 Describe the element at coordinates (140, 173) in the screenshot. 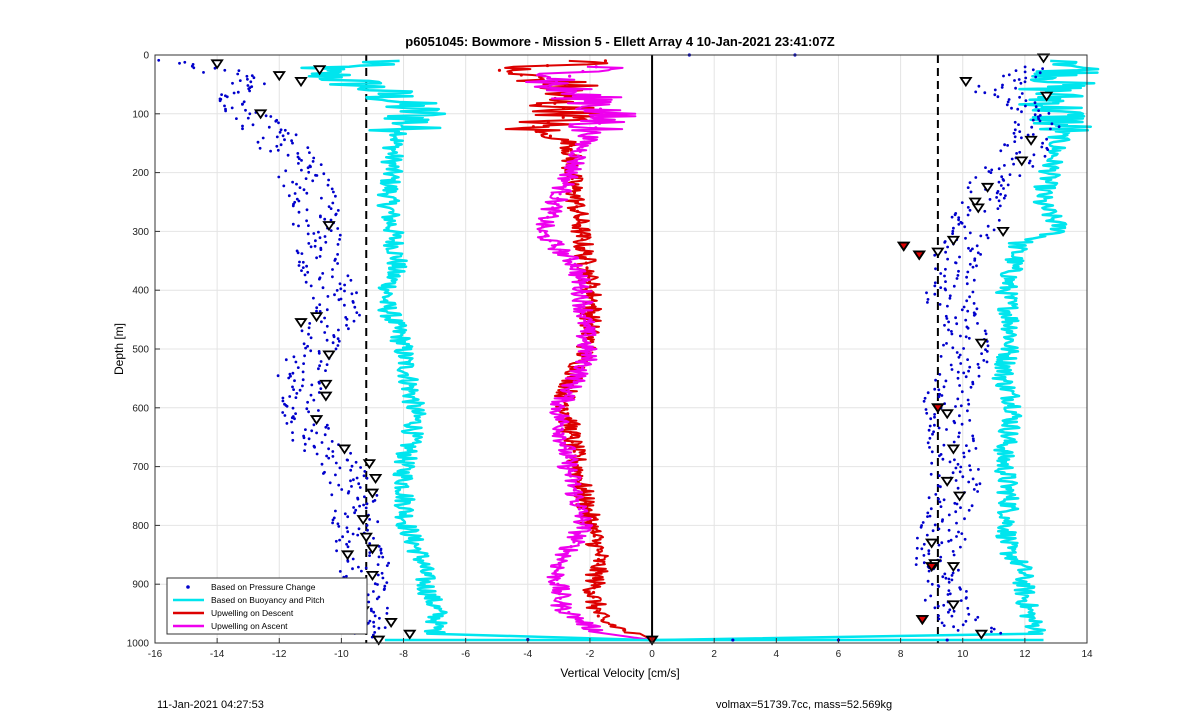

I see `y-tick-label: 200` at that location.